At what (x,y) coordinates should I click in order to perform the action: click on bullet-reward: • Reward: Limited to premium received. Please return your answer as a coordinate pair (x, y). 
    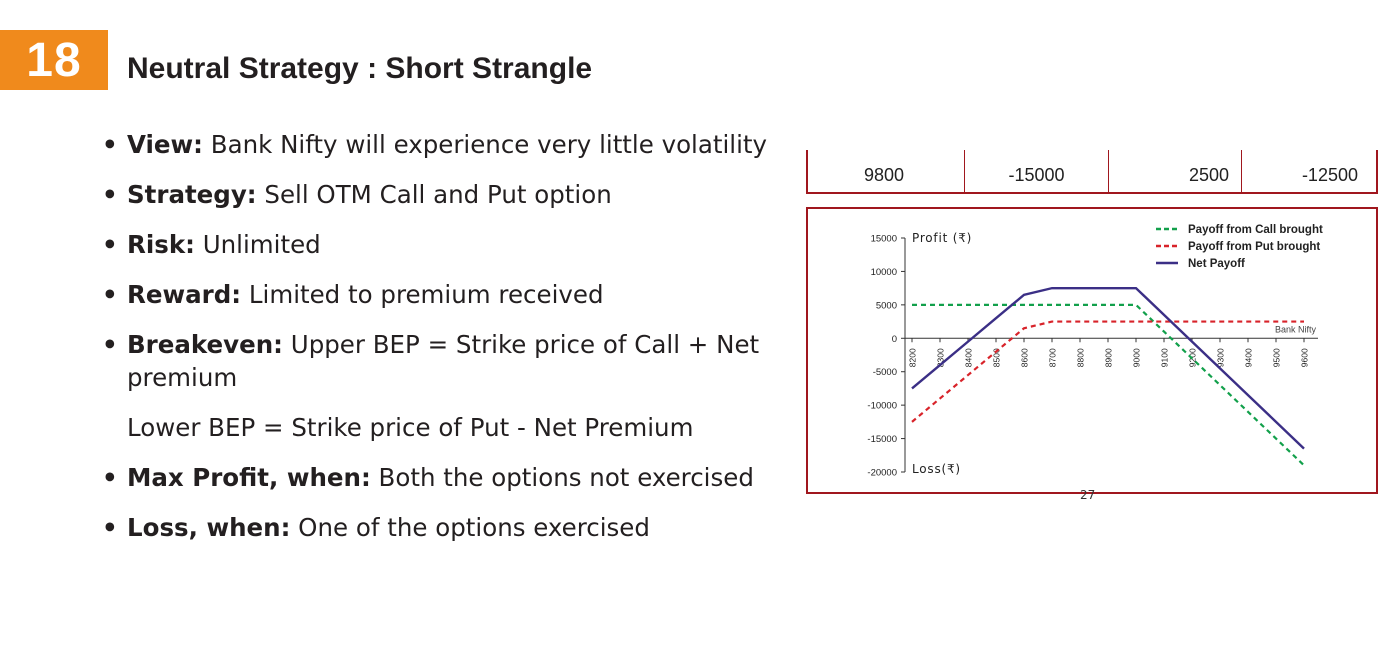
    Looking at the image, I should click on (432, 294).